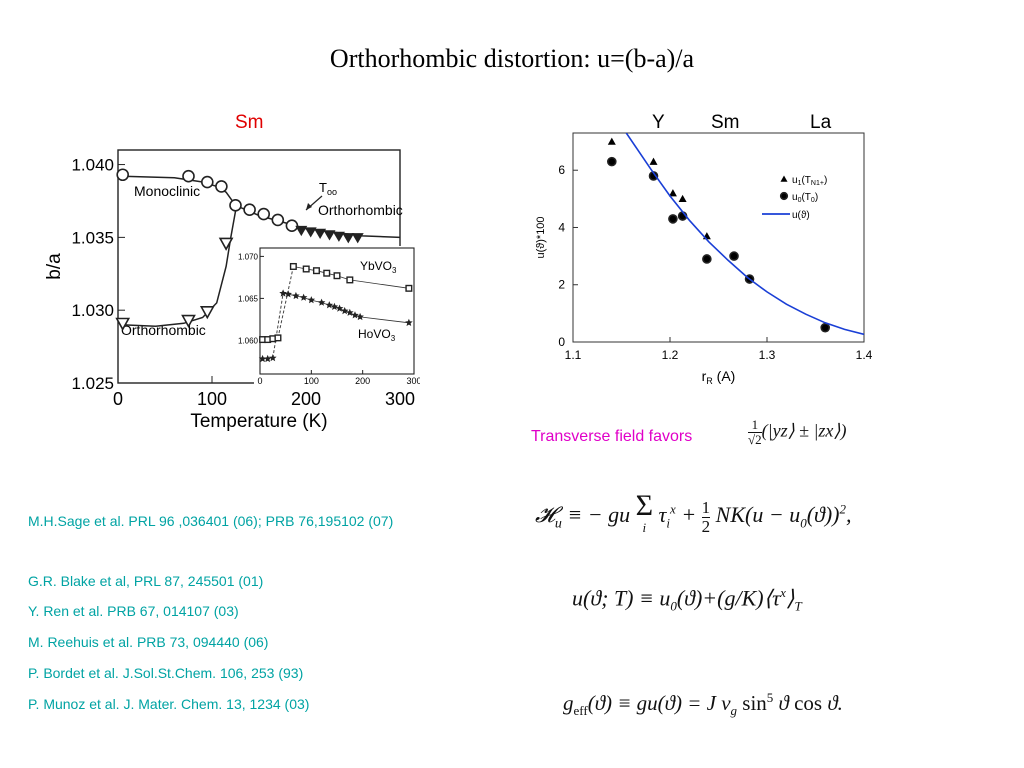 The width and height of the screenshot is (1024, 768). Describe the element at coordinates (306, 399) in the screenshot. I see `x-tick-label: 200` at that location.